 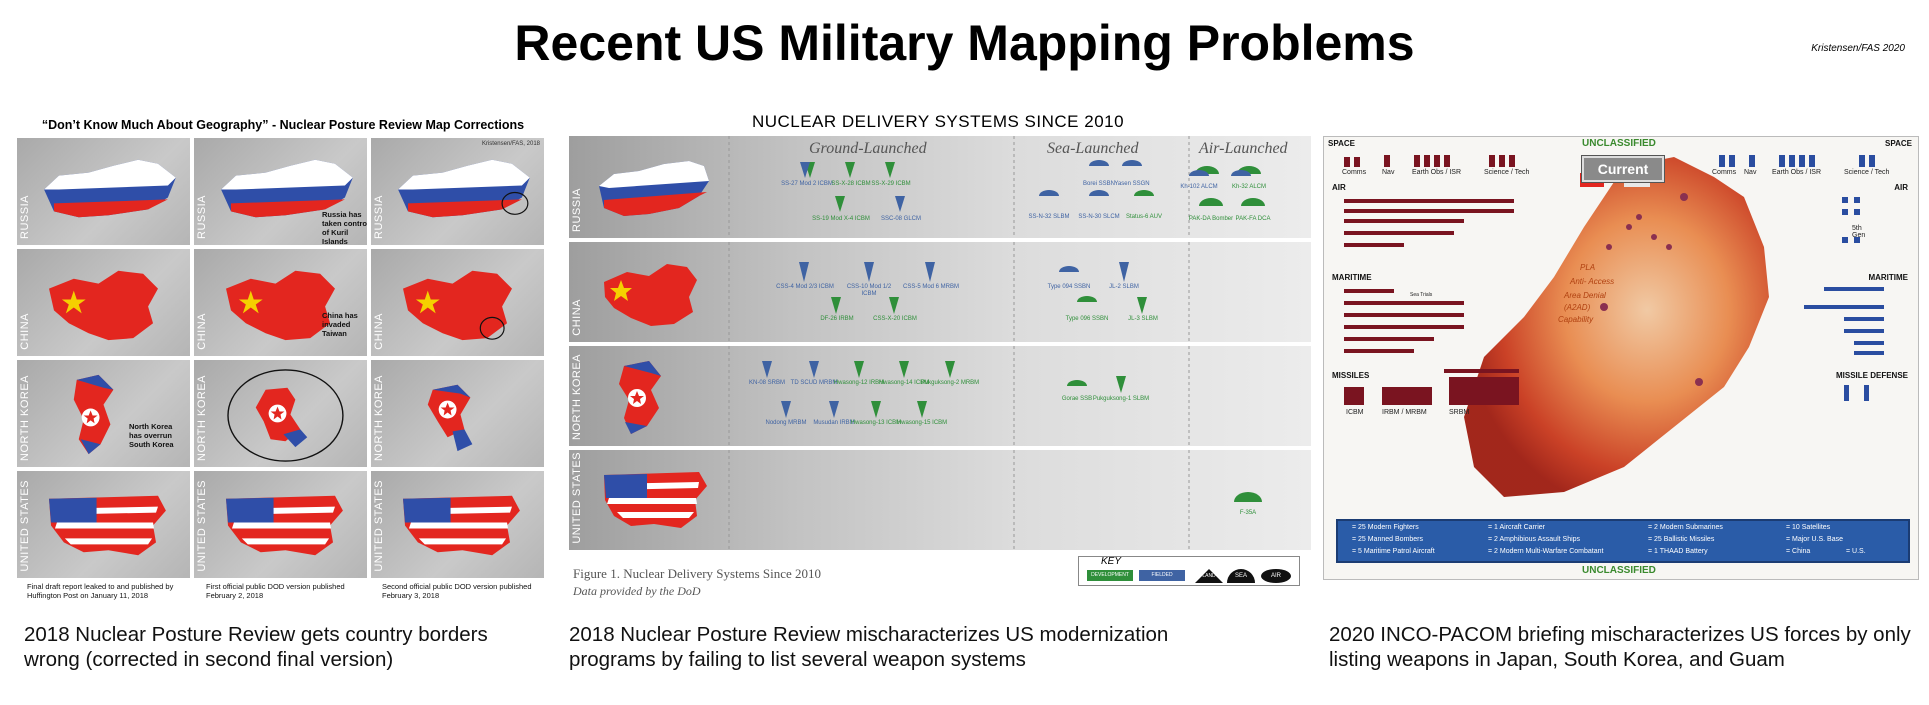 What do you see at coordinates (1798, 551) in the screenshot?
I see `legend-item: = China` at bounding box center [1798, 551].